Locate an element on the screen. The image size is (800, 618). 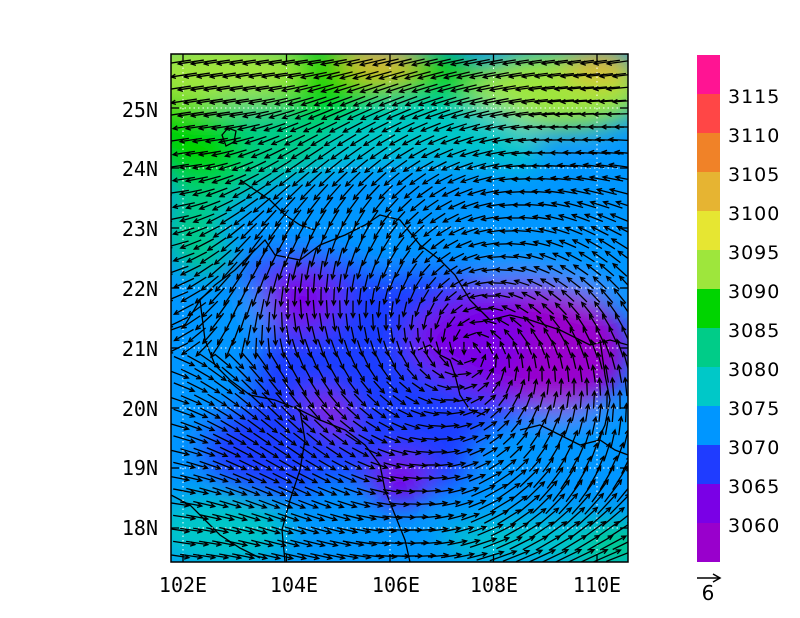
colorbar-label-3105: 3105 is located at coordinates (754, 175).